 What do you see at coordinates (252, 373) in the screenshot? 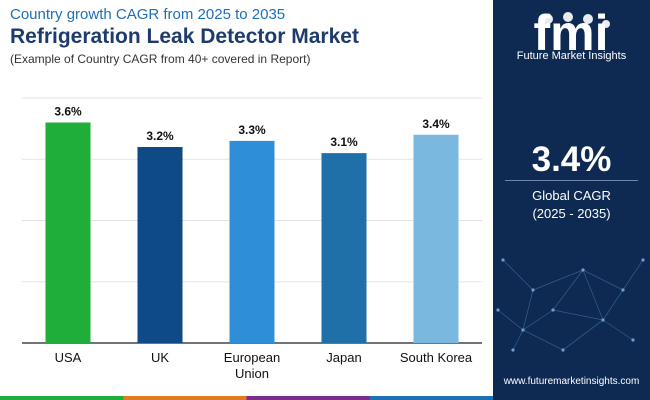
I see `category-label: Union` at bounding box center [252, 373].